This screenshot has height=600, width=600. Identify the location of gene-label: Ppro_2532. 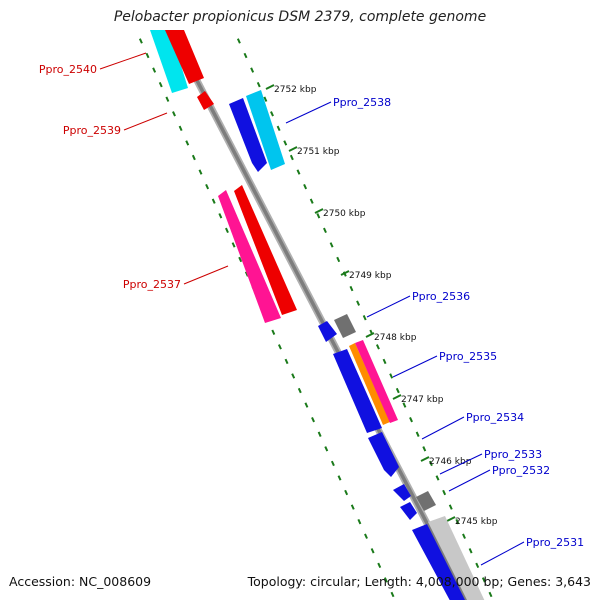
(521, 470).